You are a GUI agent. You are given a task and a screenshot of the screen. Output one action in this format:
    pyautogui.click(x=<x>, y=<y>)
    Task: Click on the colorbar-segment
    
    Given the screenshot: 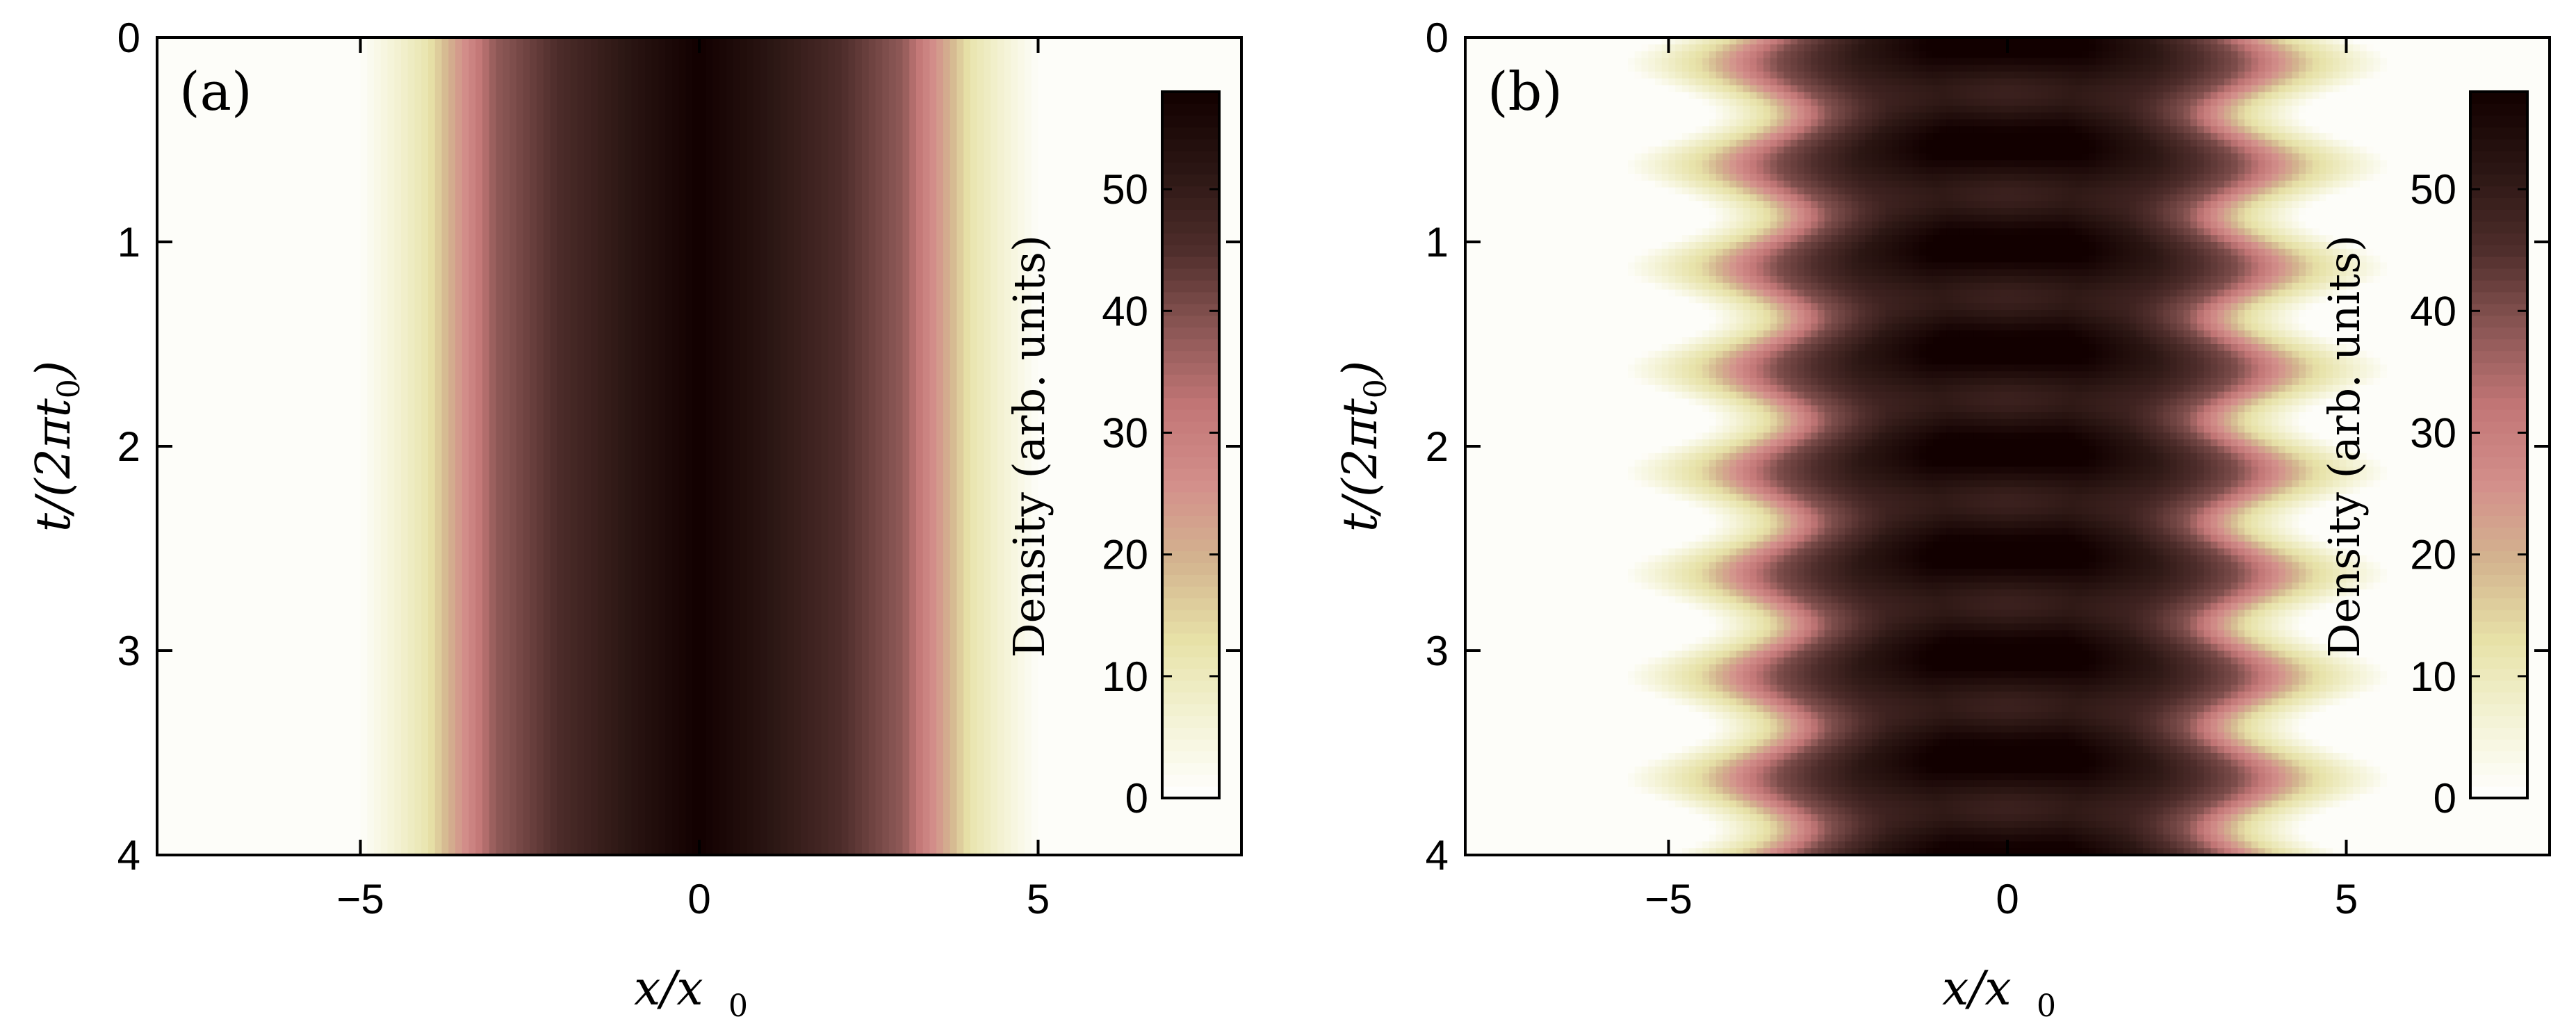 What is the action you would take?
    pyautogui.click(x=1190, y=474)
    